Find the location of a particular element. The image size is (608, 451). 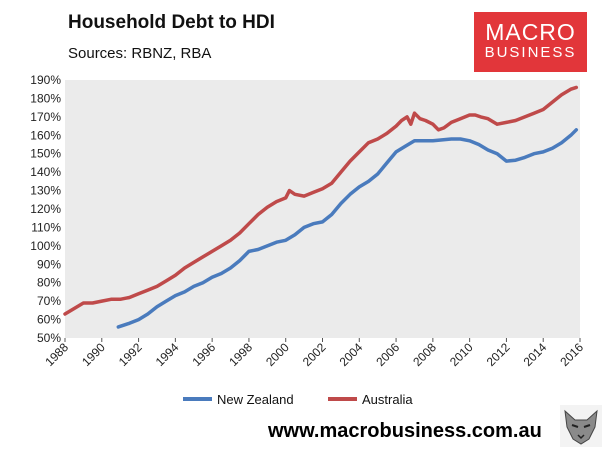

y-tick-label: 70% is located at coordinates (49, 301).